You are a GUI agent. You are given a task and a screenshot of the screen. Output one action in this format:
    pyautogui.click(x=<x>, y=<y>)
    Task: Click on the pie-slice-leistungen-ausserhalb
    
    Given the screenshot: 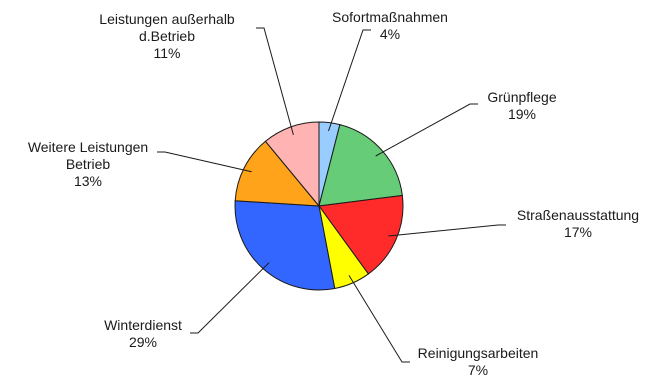 What is the action you would take?
    pyautogui.click(x=292, y=164)
    